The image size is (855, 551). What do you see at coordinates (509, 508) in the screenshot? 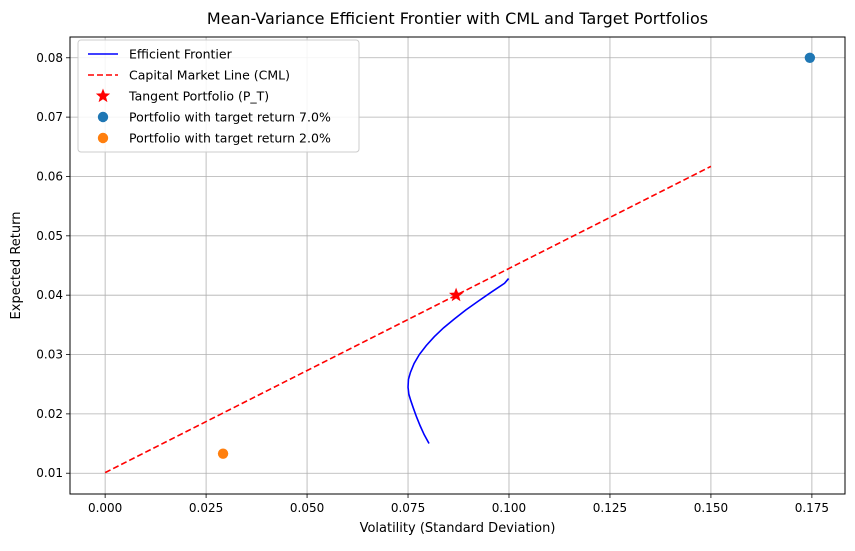
I see `x-tick-label: 0.100` at bounding box center [509, 508].